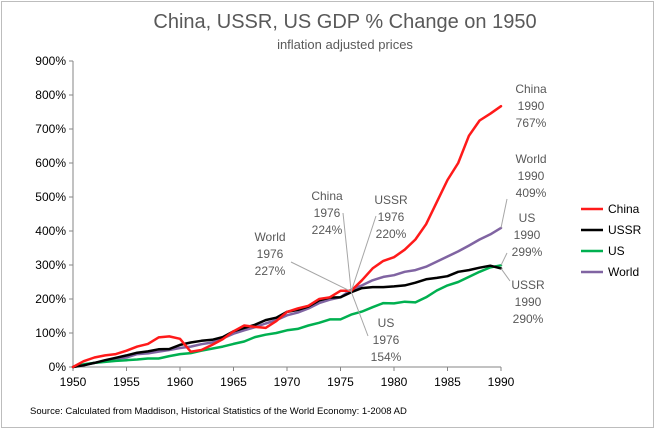 The image size is (657, 431). I want to click on annotation-ussr-1990: USSR 1990 290%, so click(528, 302).